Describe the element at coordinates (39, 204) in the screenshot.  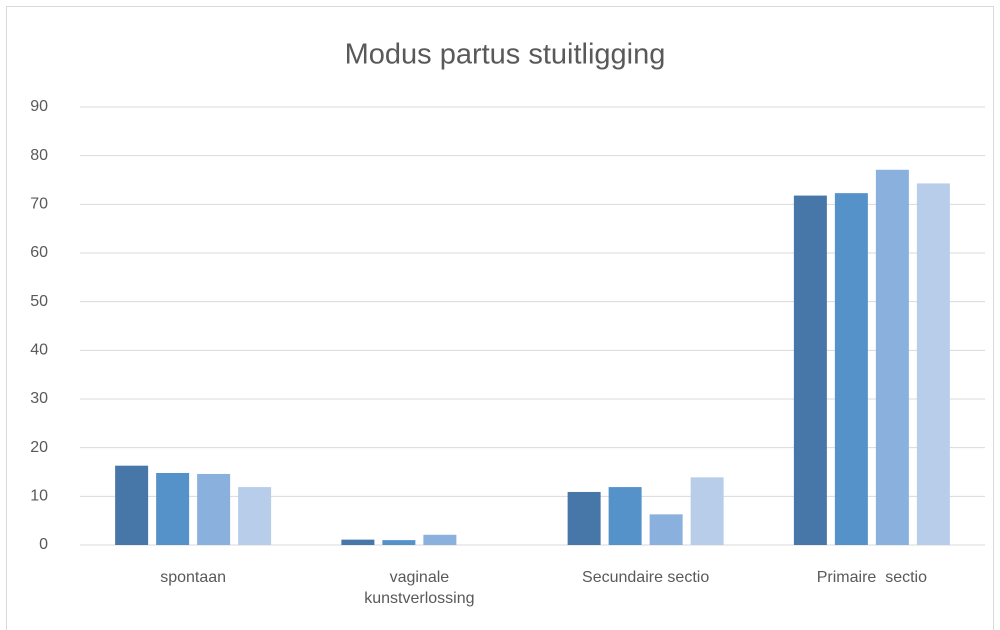
I see `y-tick-label: 70` at that location.